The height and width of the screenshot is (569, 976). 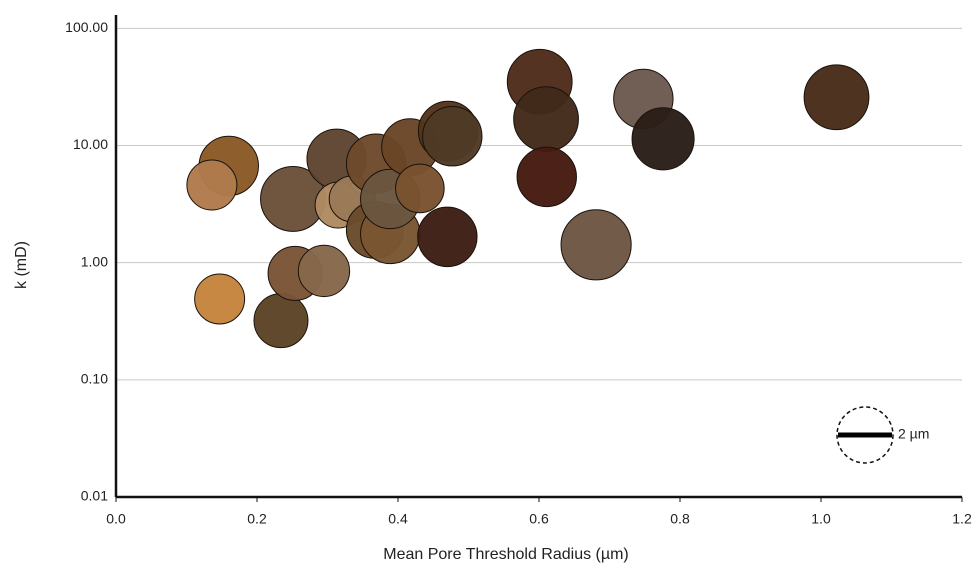 I want to click on size-legend-label: 2 µm, so click(x=913, y=434).